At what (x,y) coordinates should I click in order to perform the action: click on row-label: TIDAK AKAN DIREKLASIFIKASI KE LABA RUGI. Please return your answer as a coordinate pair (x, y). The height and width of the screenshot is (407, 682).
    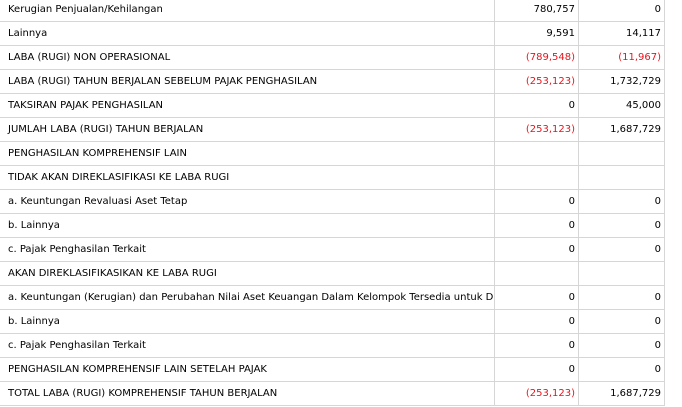
    Looking at the image, I should click on (247, 177).